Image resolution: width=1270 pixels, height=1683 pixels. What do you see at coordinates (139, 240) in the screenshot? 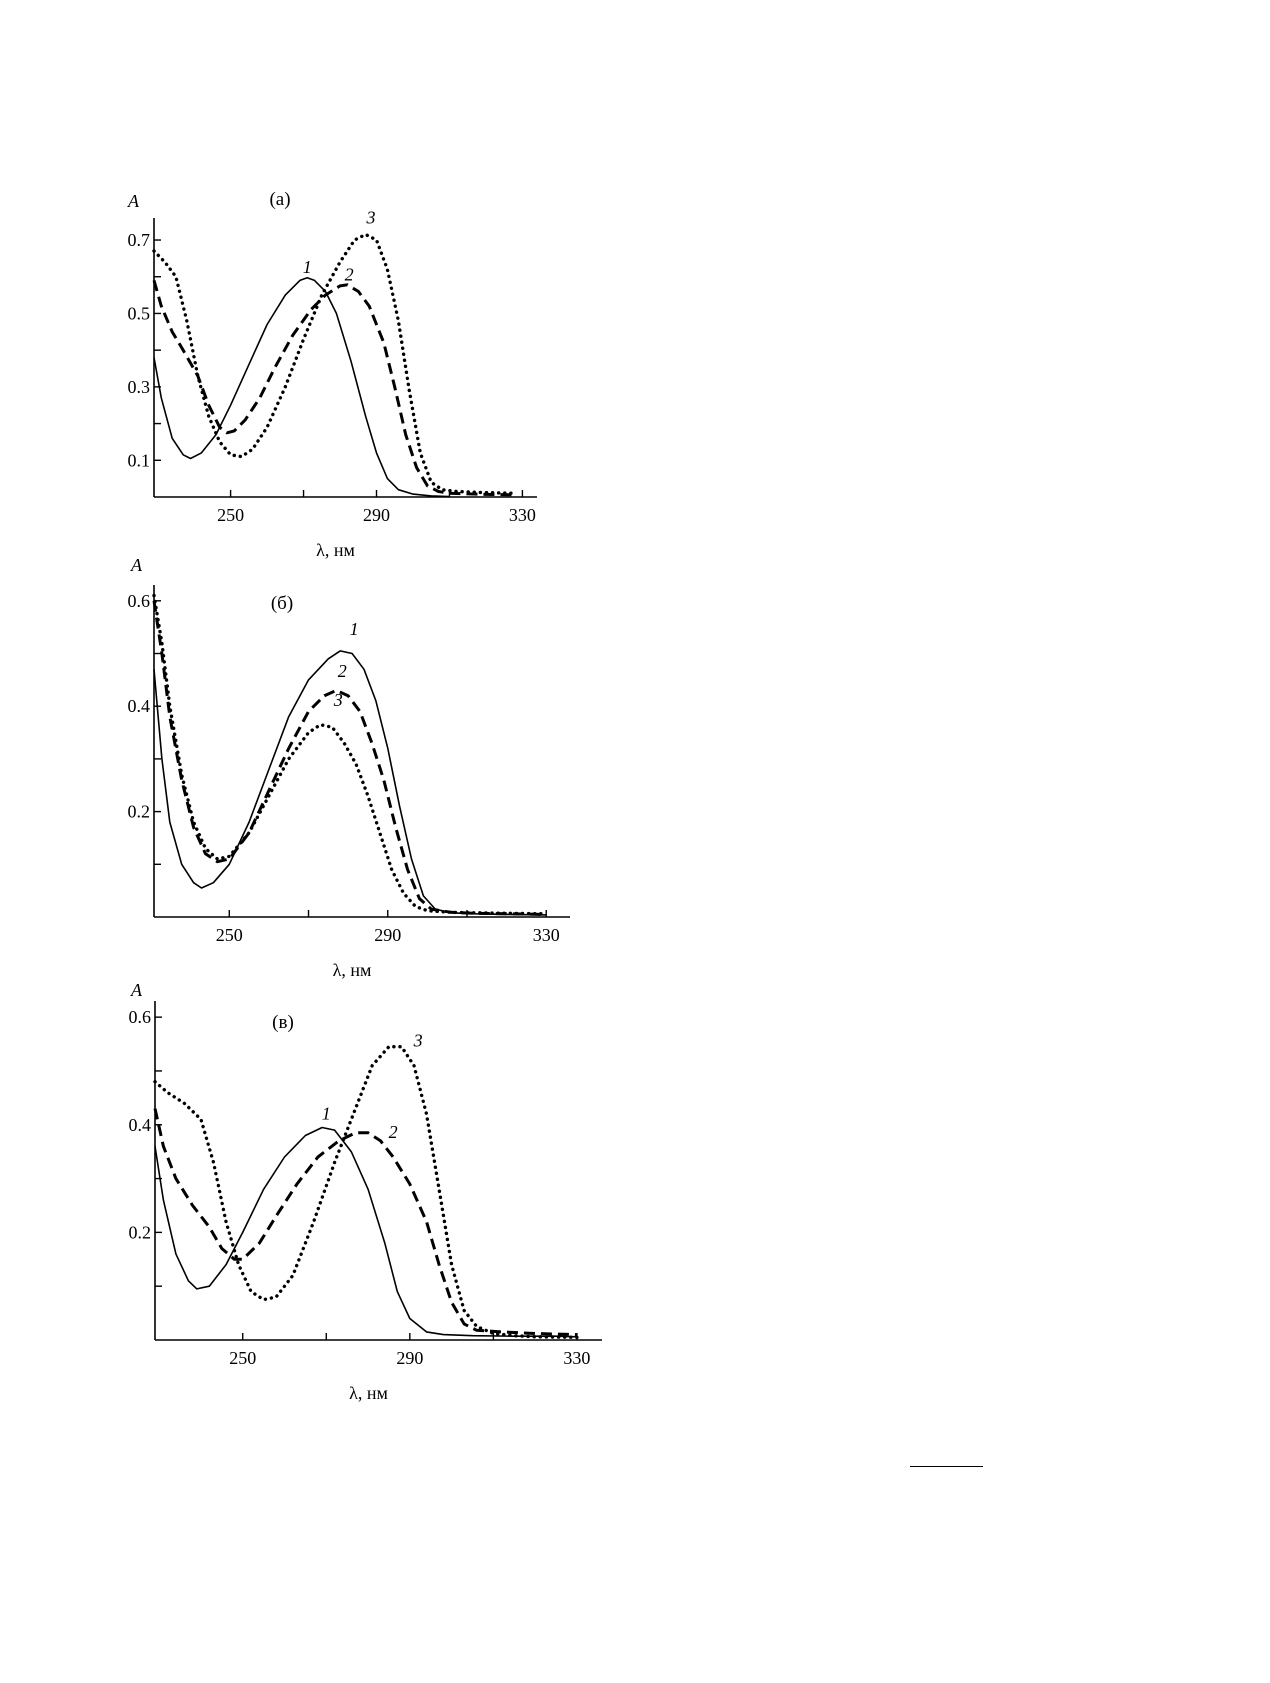
I see `y-tick-label: 0.7` at bounding box center [139, 240].